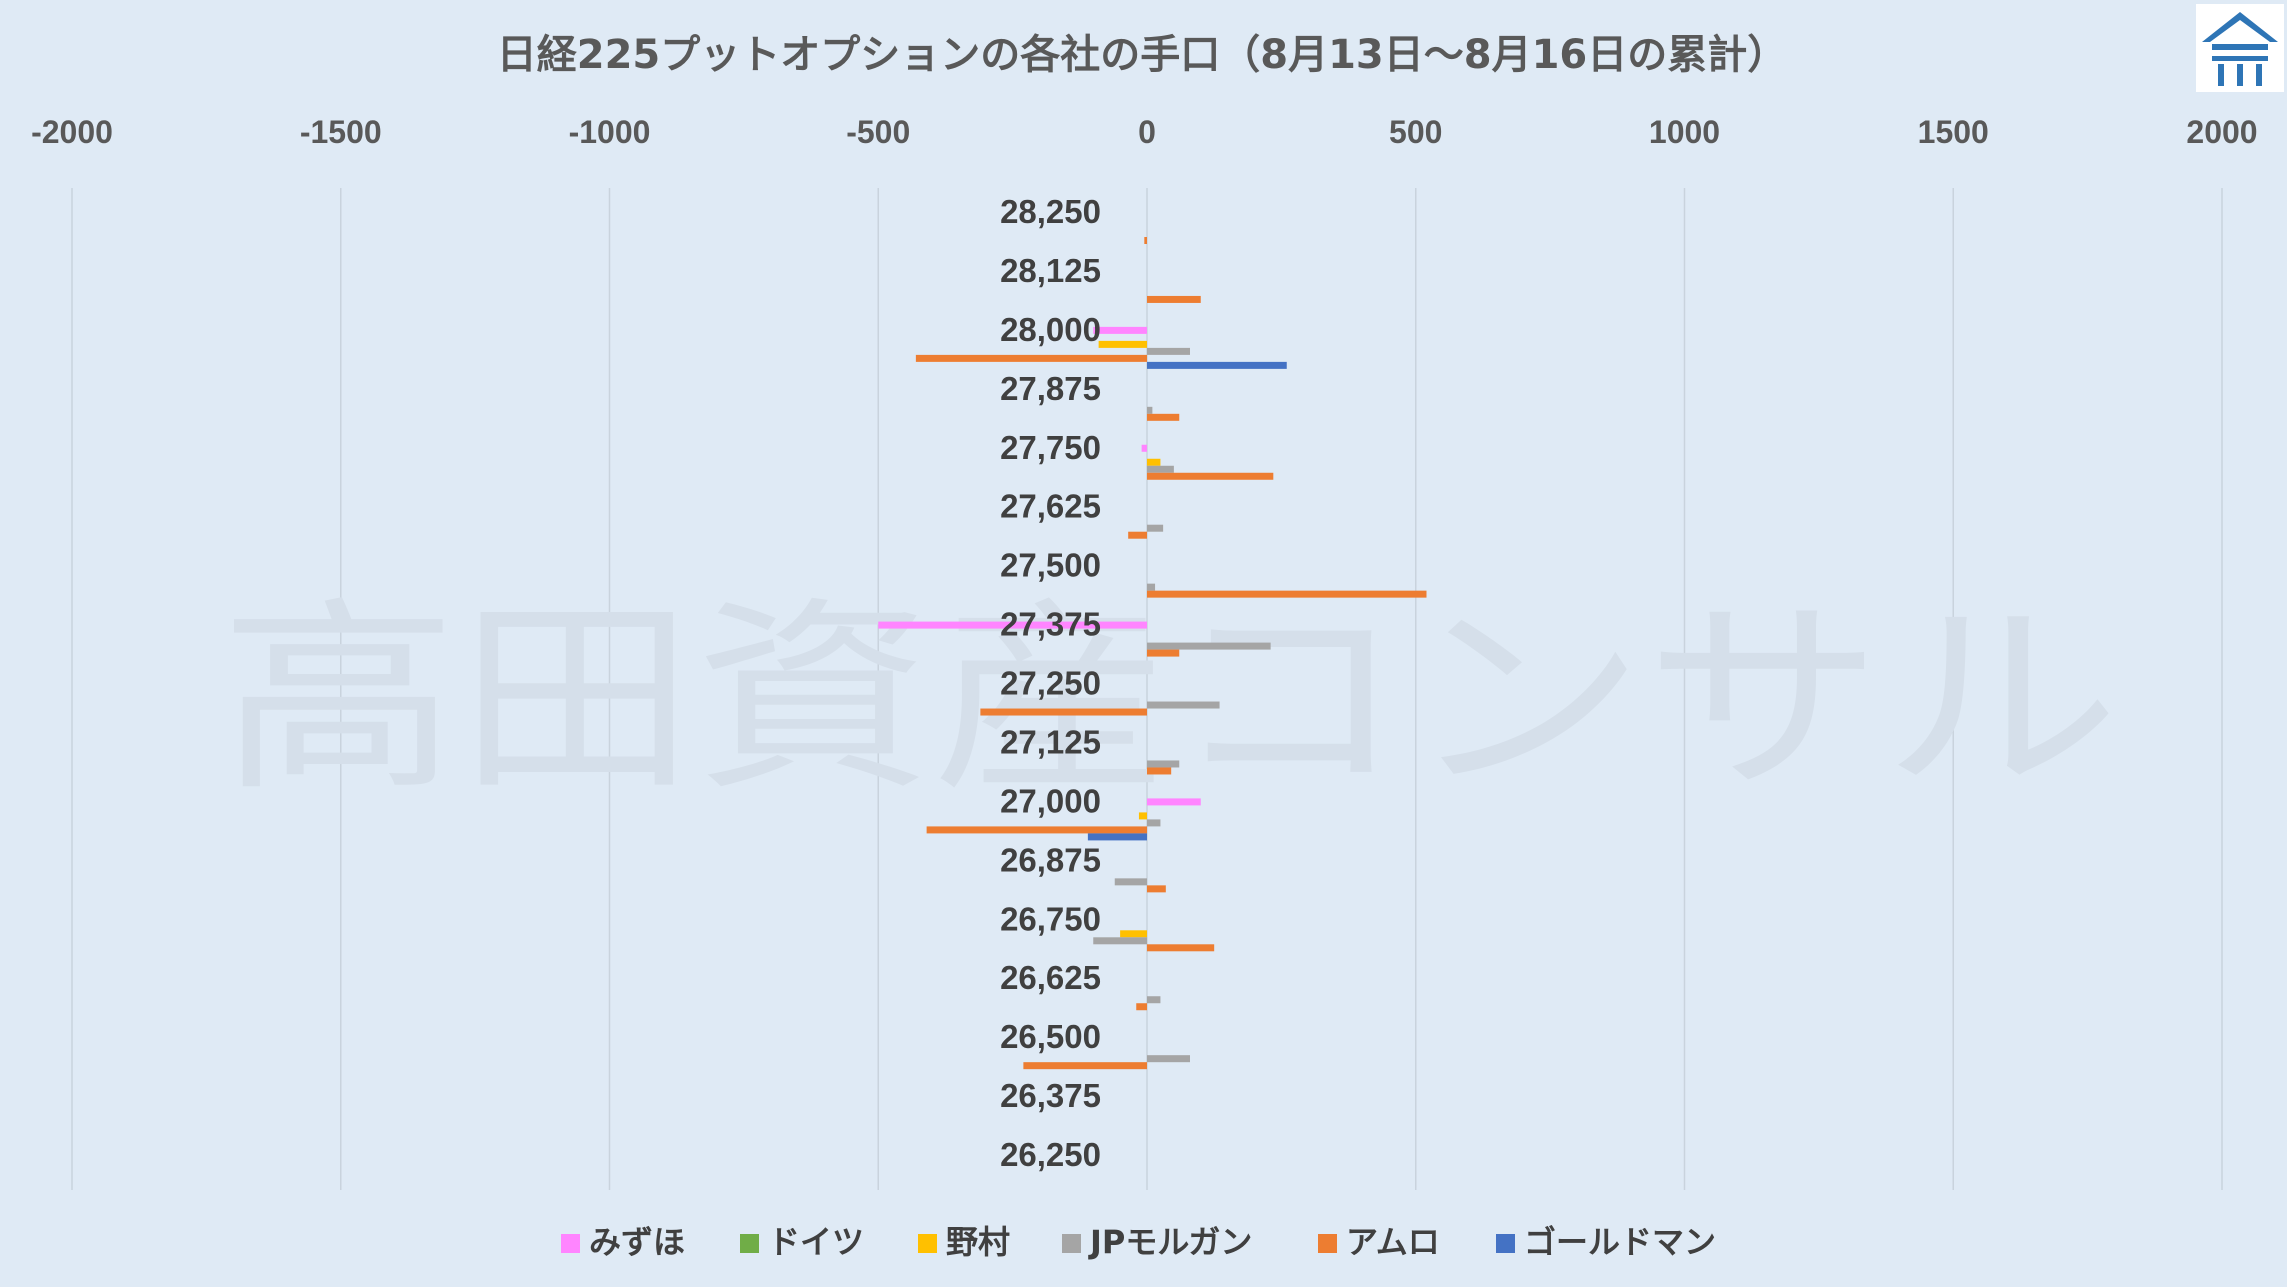  I want to click on legend-label: アムロ, so click(1393, 1242).